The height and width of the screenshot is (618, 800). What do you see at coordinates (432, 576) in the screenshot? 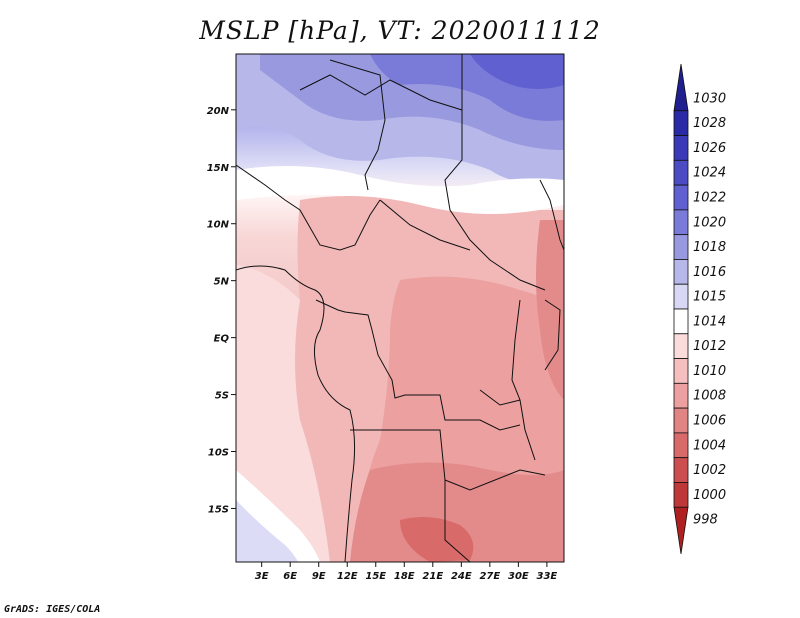
I see `x-tick-label: 21E` at bounding box center [432, 576].